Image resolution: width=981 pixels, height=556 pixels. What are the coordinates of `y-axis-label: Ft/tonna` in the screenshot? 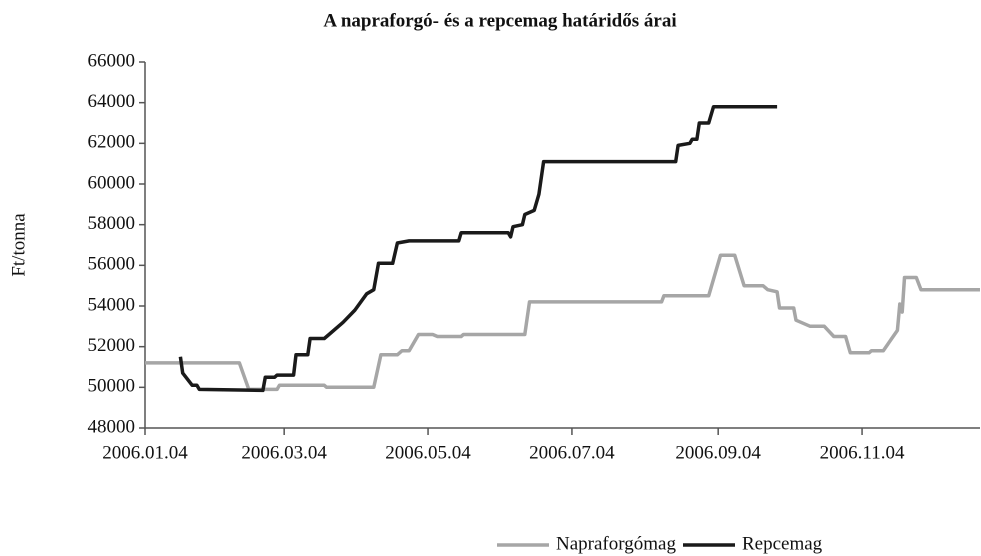 It's located at (18, 245).